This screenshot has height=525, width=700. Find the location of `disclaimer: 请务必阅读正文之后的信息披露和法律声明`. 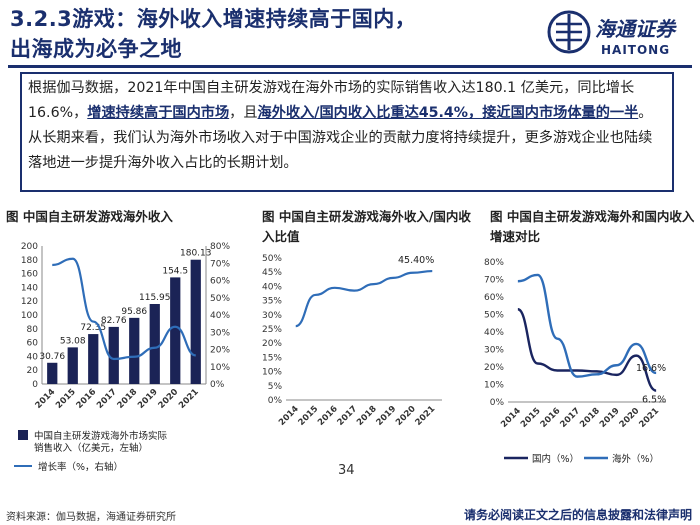

disclaimer: 请务必阅读正文之后的信息披露和法律声明 is located at coordinates (577, 515).